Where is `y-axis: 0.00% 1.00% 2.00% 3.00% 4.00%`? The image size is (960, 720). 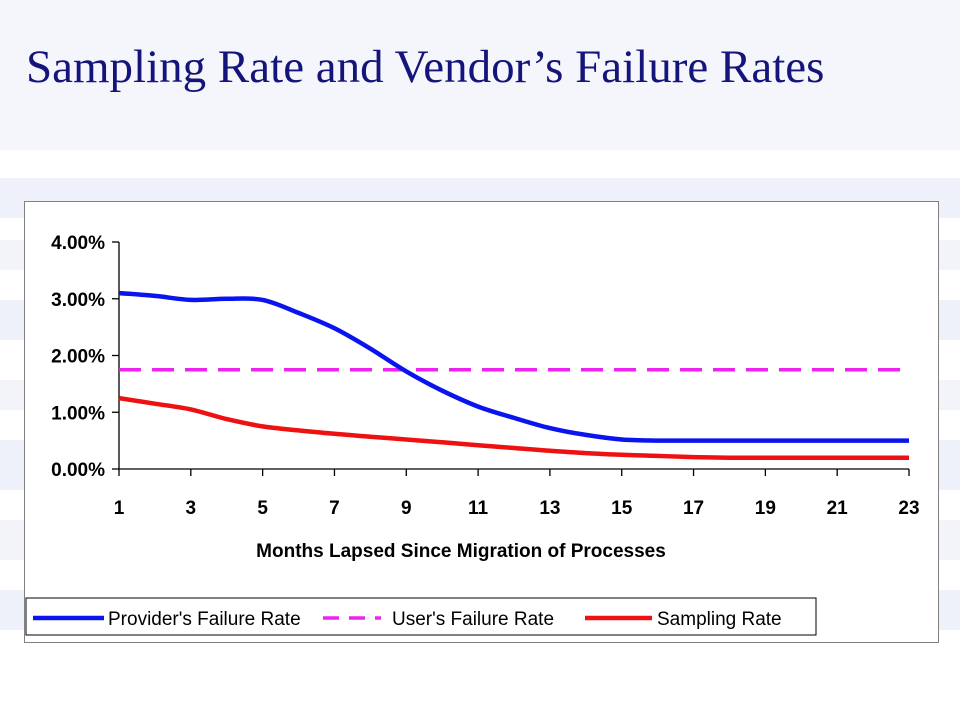 y-axis: 0.00% 1.00% 2.00% 3.00% 4.00% is located at coordinates (85, 357).